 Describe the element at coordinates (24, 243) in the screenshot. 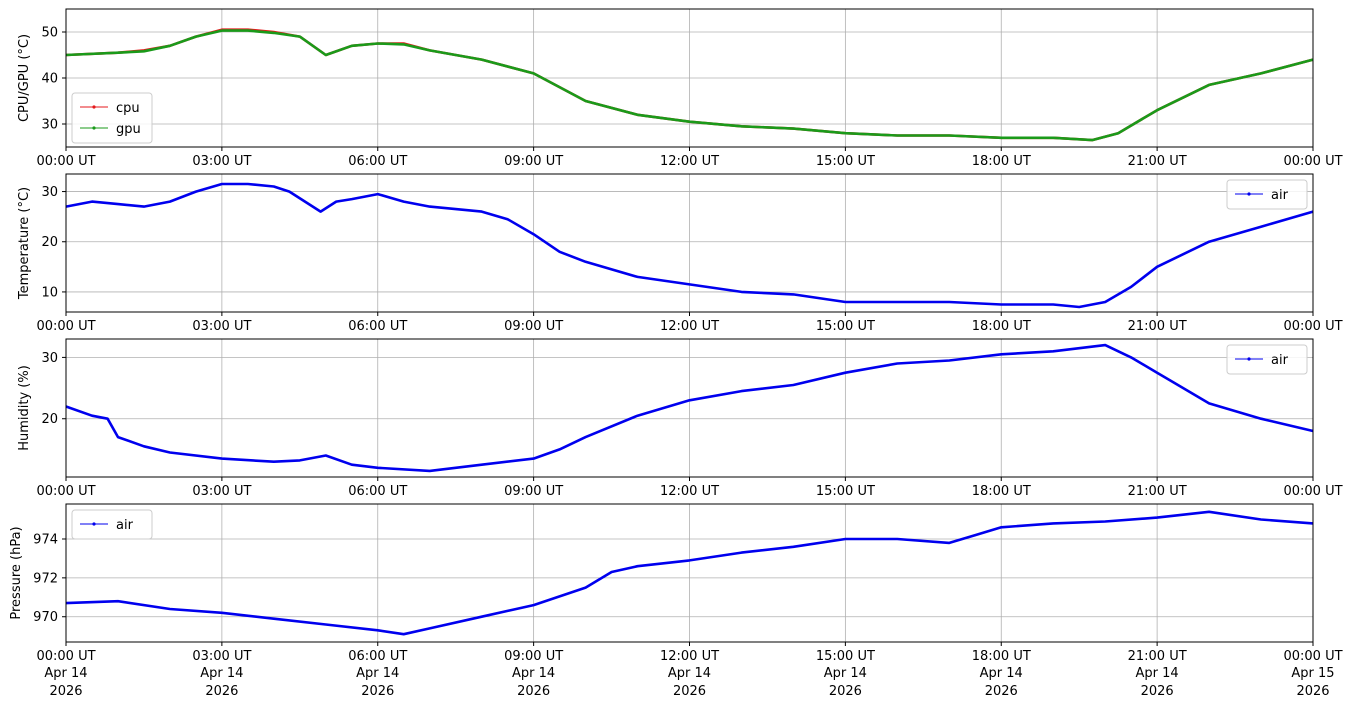

I see `y-axis-label: Temperature (°C)` at that location.